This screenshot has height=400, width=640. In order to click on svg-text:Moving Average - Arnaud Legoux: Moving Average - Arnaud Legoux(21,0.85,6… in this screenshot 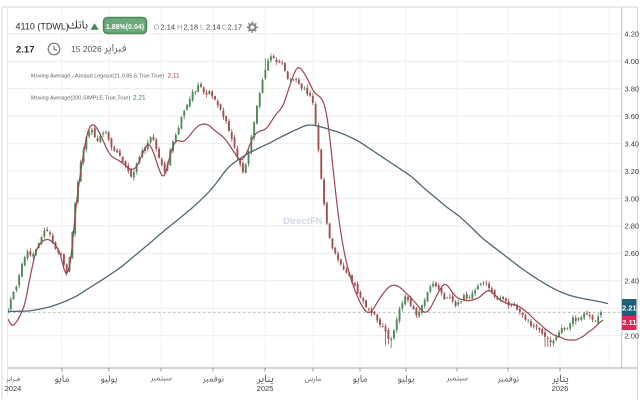, I will do `click(97, 77)`.